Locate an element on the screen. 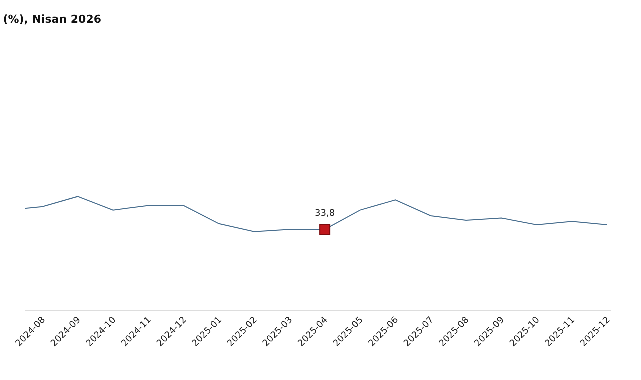  chart-title: (%), Nisan 2026 is located at coordinates (52, 19).